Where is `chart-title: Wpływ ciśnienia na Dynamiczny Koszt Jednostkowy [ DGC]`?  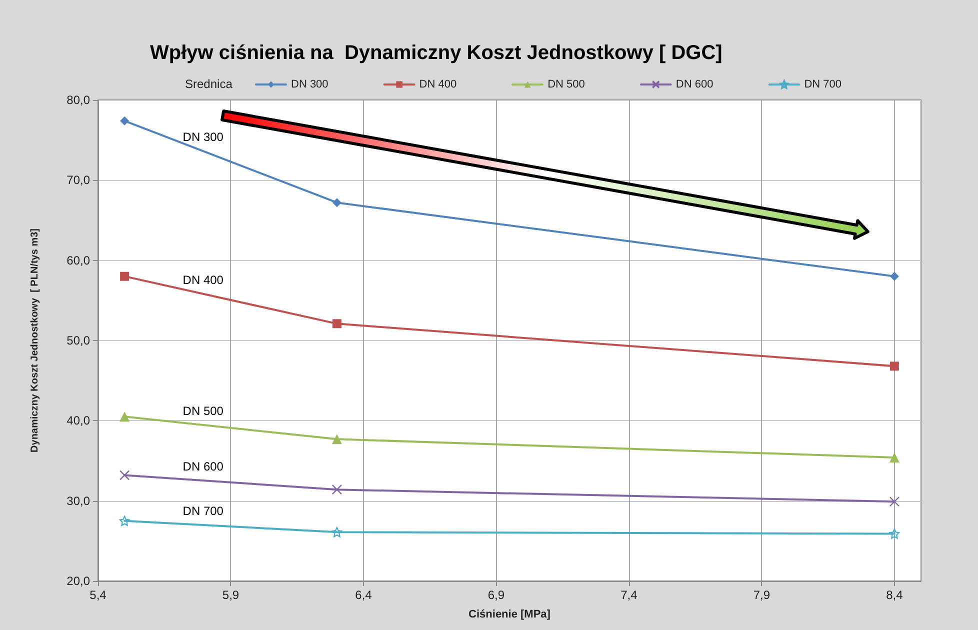 chart-title: Wpływ ciśnienia na Dynamiczny Koszt Jednostkowy [ DGC] is located at coordinates (436, 53).